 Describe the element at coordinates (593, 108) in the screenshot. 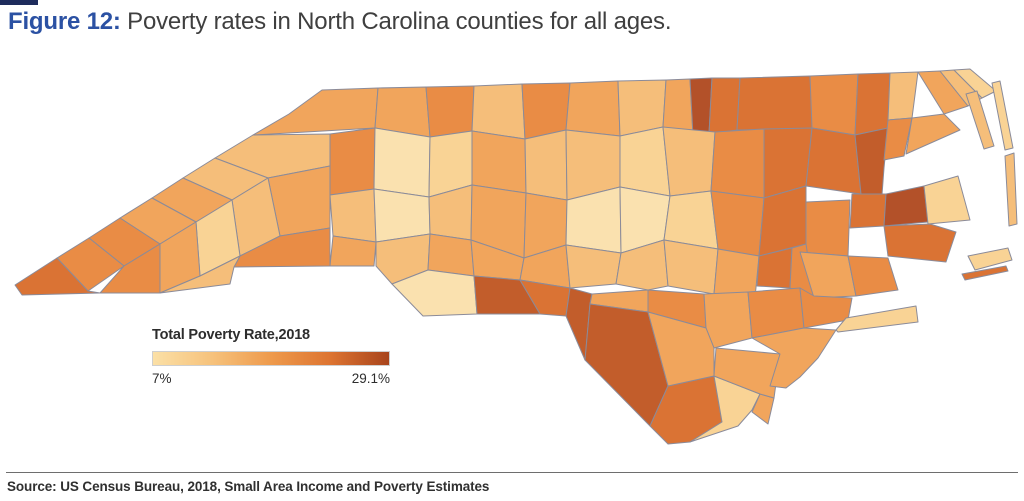

I see `county-shape-c06` at that location.